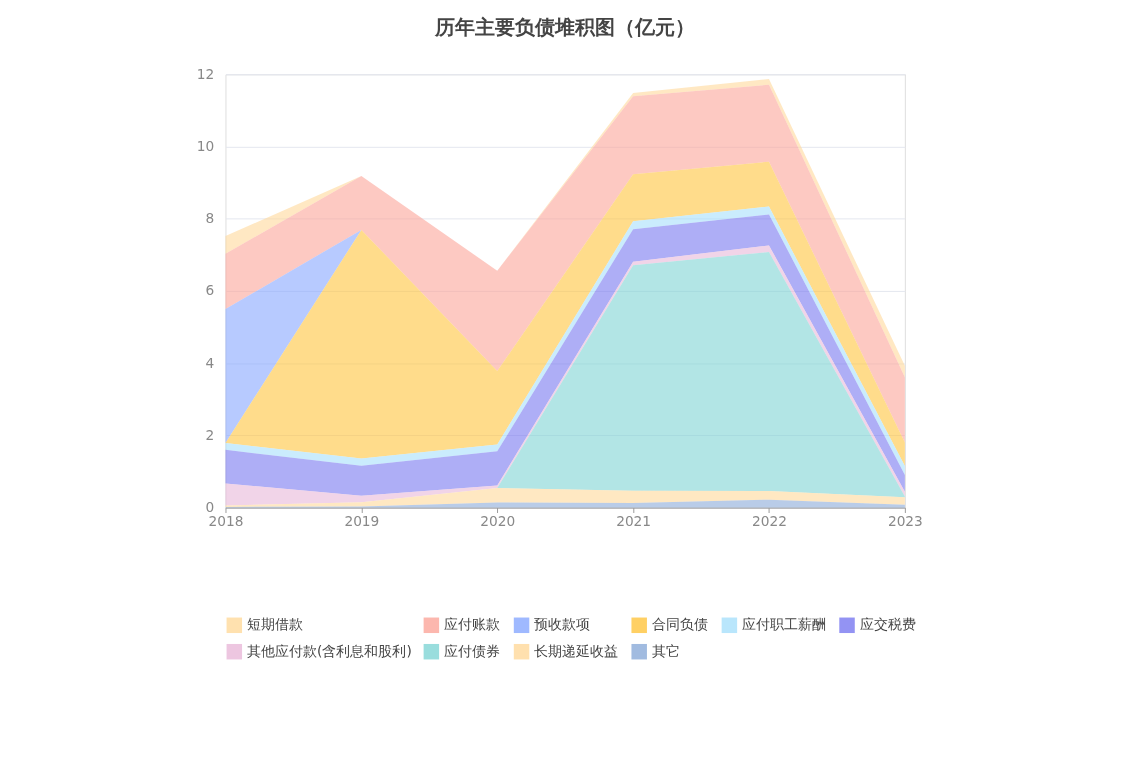 The image size is (1148, 776). I want to click on legend-label: 合同负债, so click(679, 624).